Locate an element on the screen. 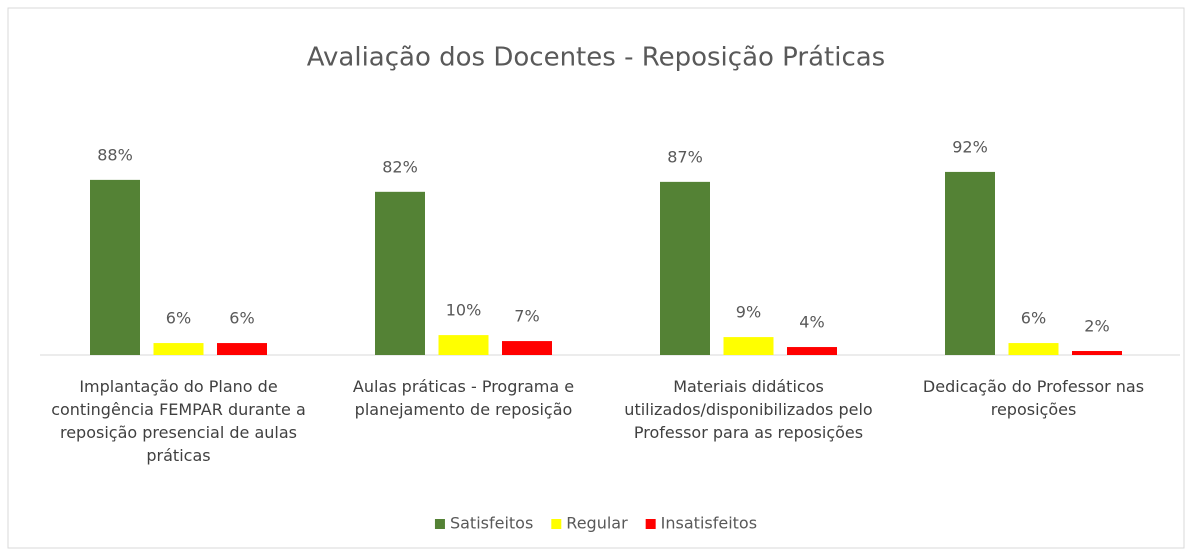  data-label: 10% is located at coordinates (464, 310).